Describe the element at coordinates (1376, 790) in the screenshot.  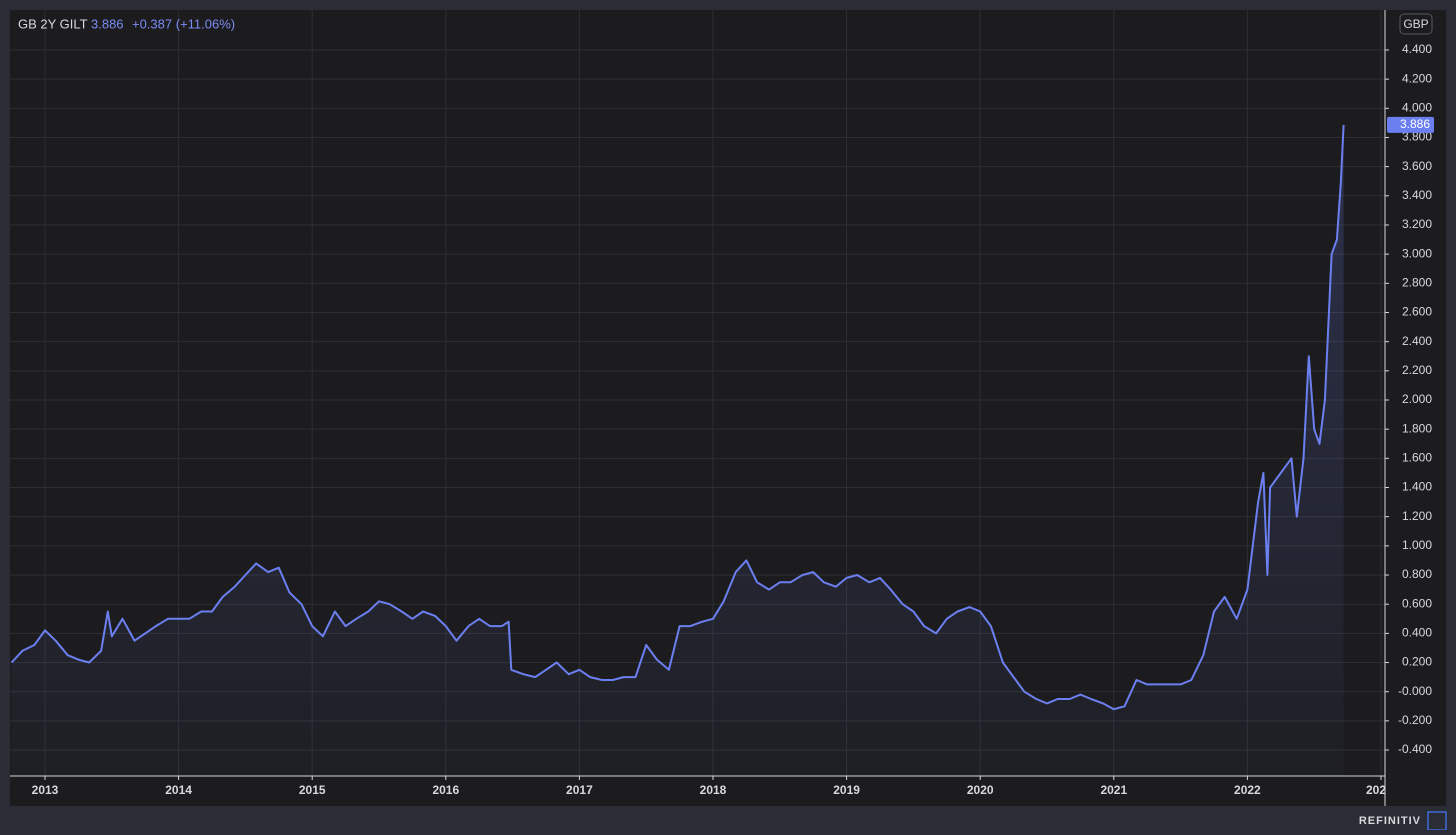
I see `x-tick-label: 202` at that location.